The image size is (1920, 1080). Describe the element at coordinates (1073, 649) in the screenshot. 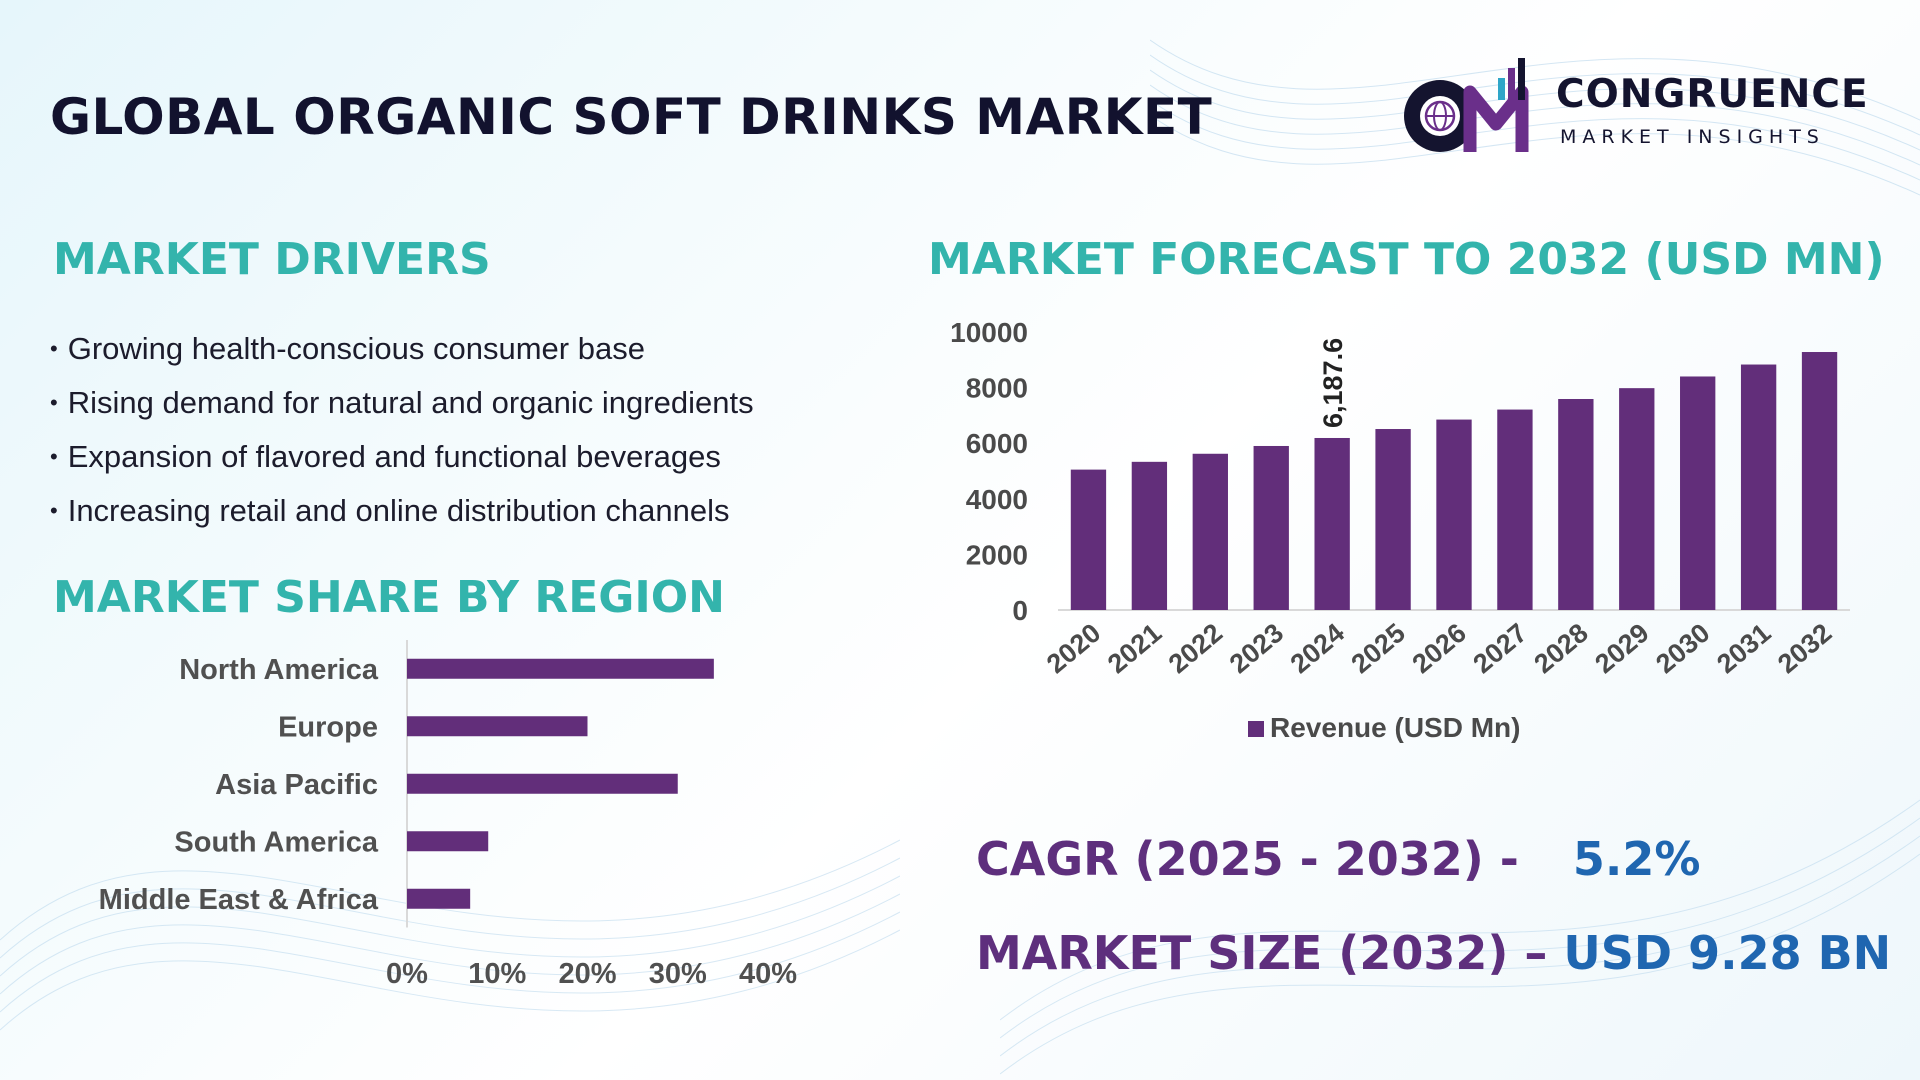

I see `x-tick-label: 2020` at that location.